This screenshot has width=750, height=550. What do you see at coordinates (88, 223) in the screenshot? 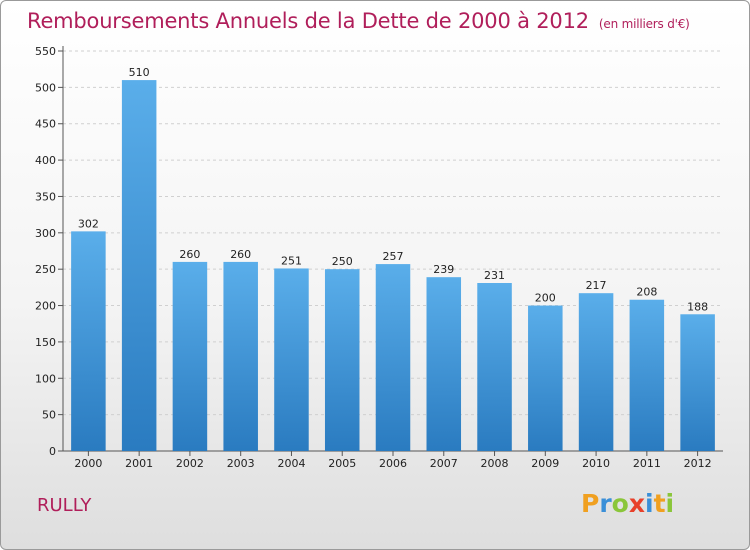
I see `bar-value-label: 302` at bounding box center [88, 223].